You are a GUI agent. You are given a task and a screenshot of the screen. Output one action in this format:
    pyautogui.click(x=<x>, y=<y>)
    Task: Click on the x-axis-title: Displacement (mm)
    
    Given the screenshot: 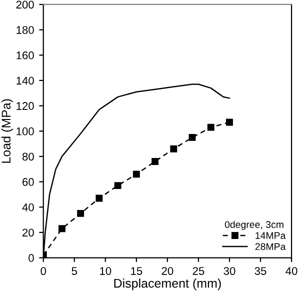 What is the action you would take?
    pyautogui.click(x=167, y=284)
    